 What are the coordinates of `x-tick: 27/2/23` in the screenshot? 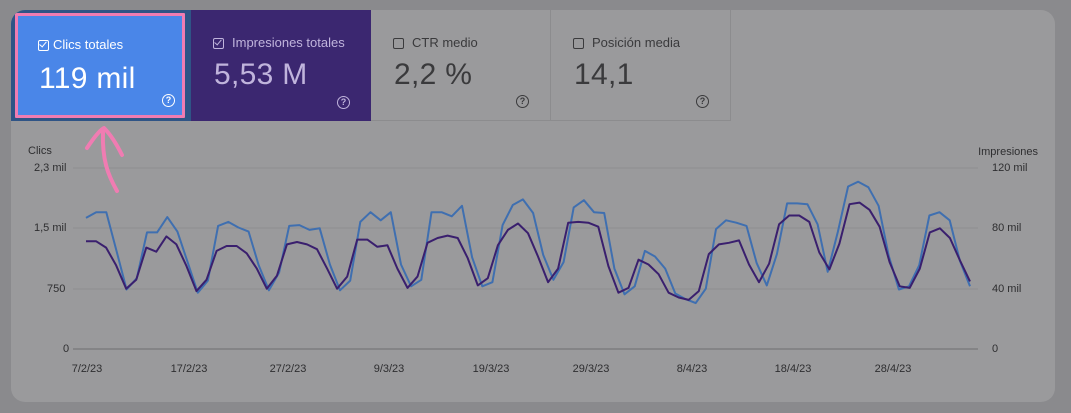 It's located at (288, 369).